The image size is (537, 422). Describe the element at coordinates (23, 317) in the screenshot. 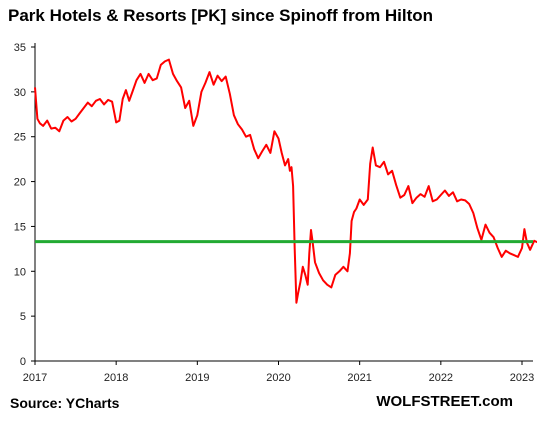

I see `y-tick-label: 5` at that location.